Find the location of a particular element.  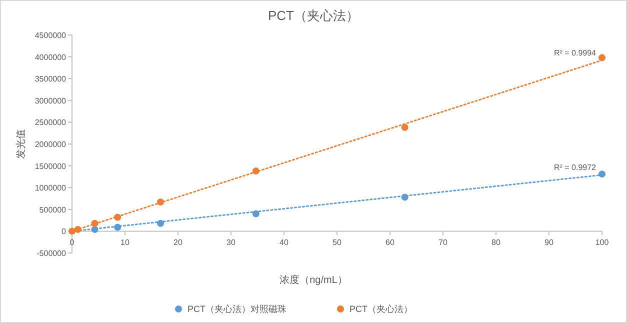

annotation: R² = 0.9972 is located at coordinates (575, 167).